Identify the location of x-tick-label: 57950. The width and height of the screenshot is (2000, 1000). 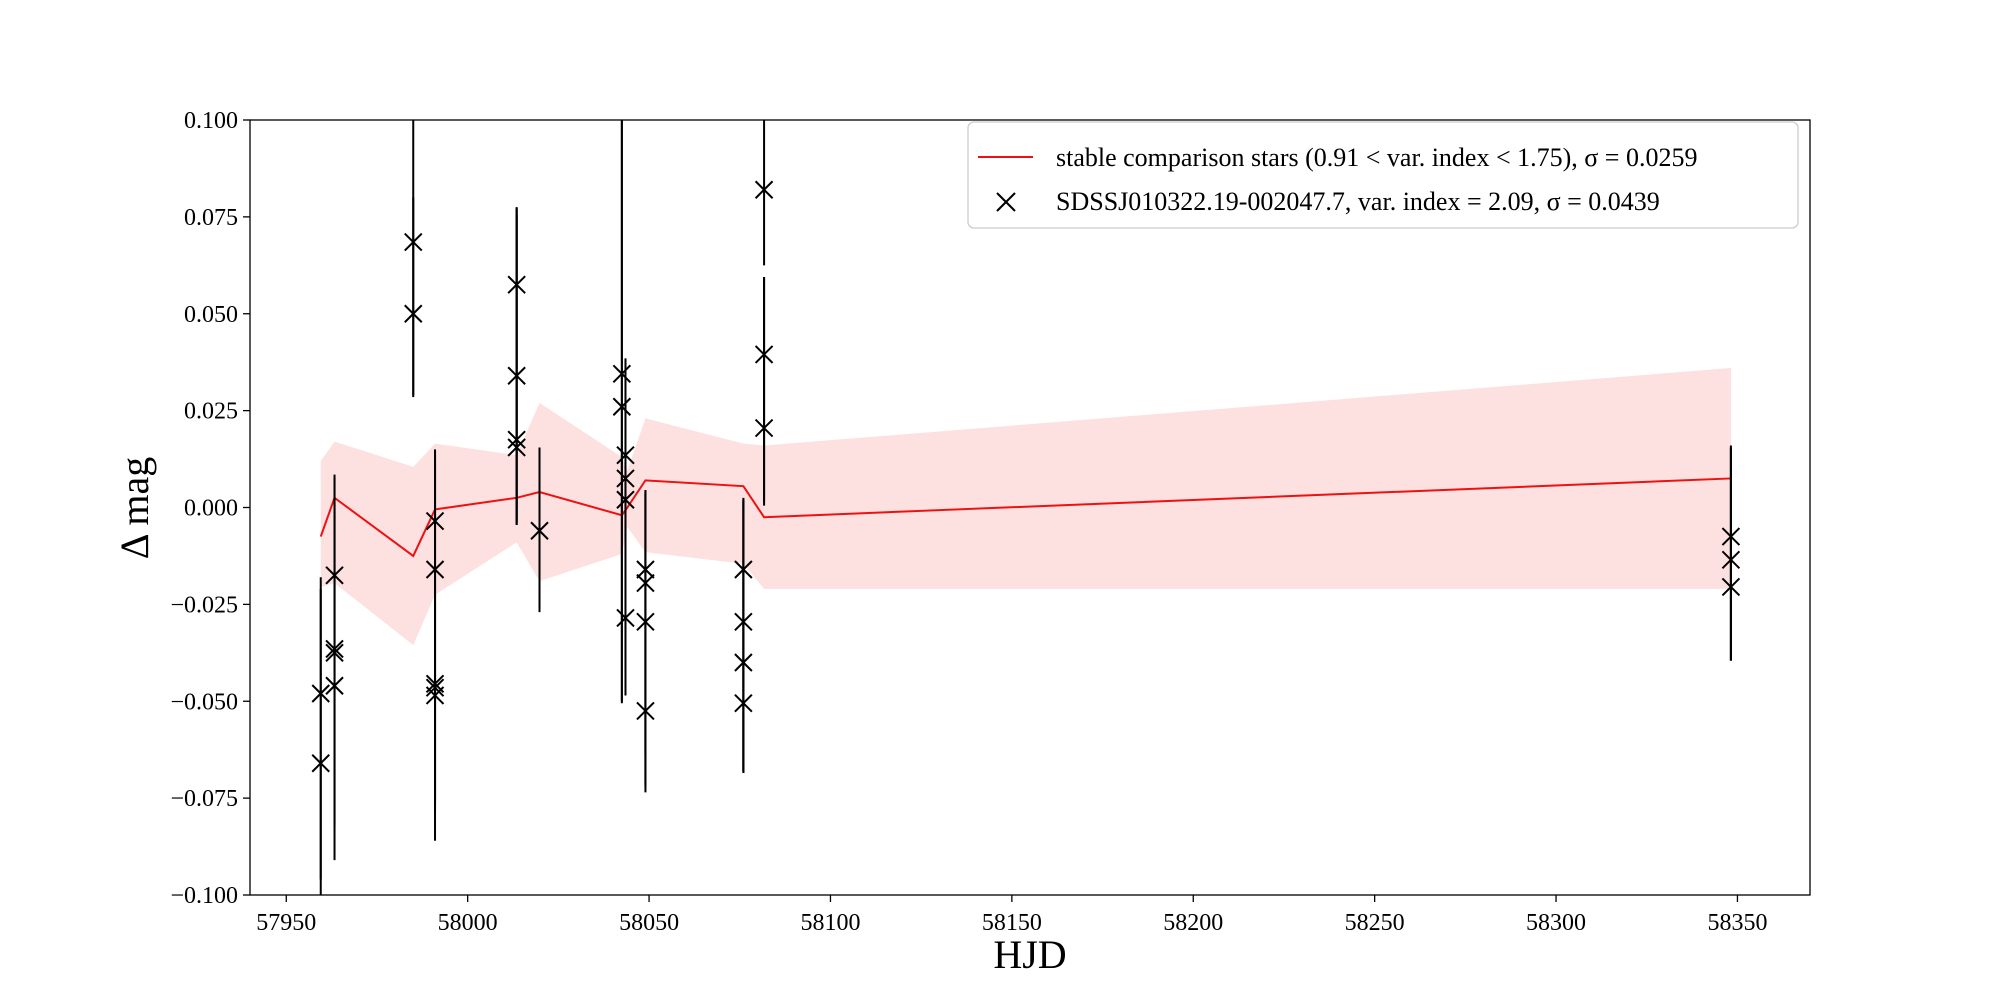
(286, 923).